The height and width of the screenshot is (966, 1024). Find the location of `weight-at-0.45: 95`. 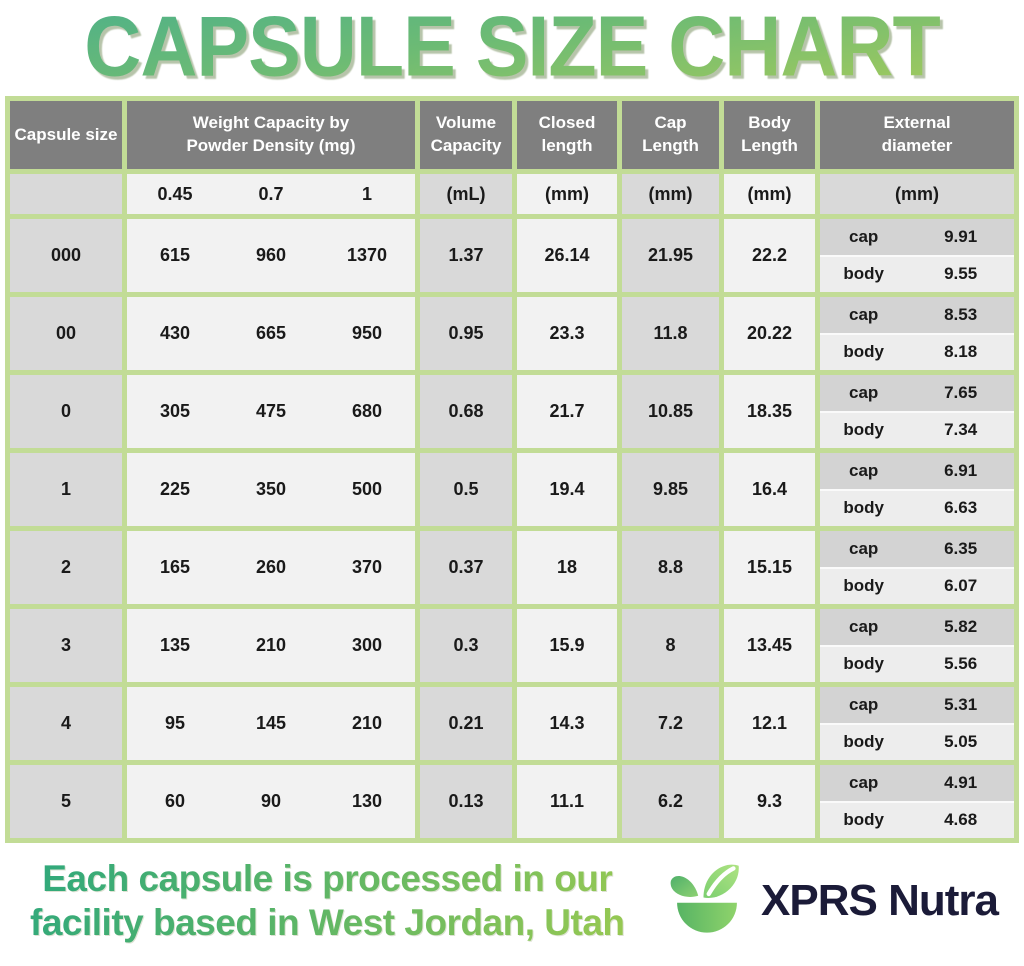

weight-at-0.45: 95 is located at coordinates (175, 723).